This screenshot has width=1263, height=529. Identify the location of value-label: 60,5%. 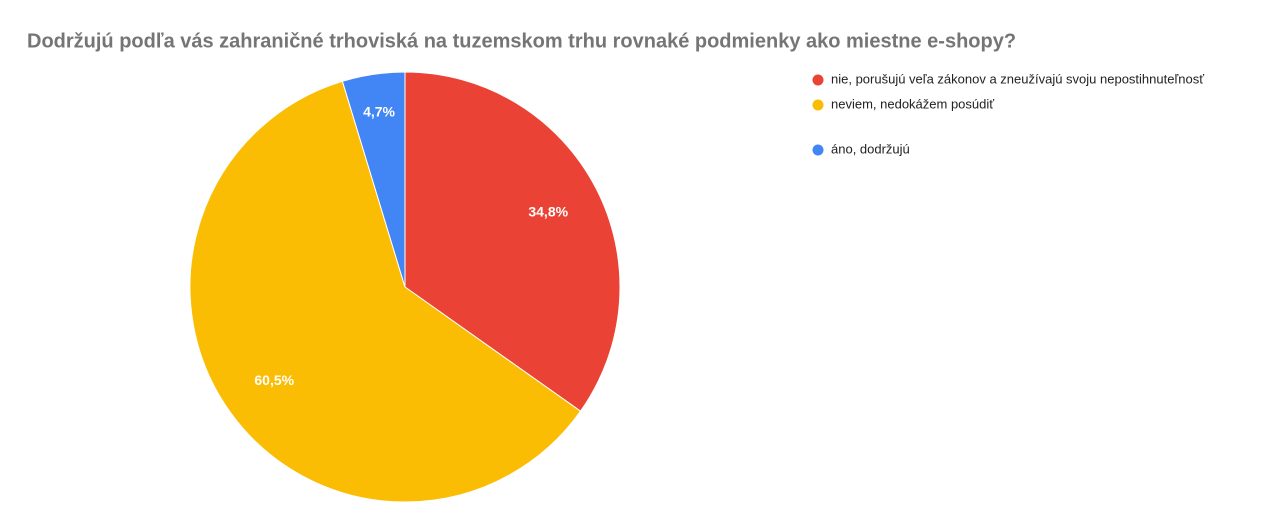
(274, 380).